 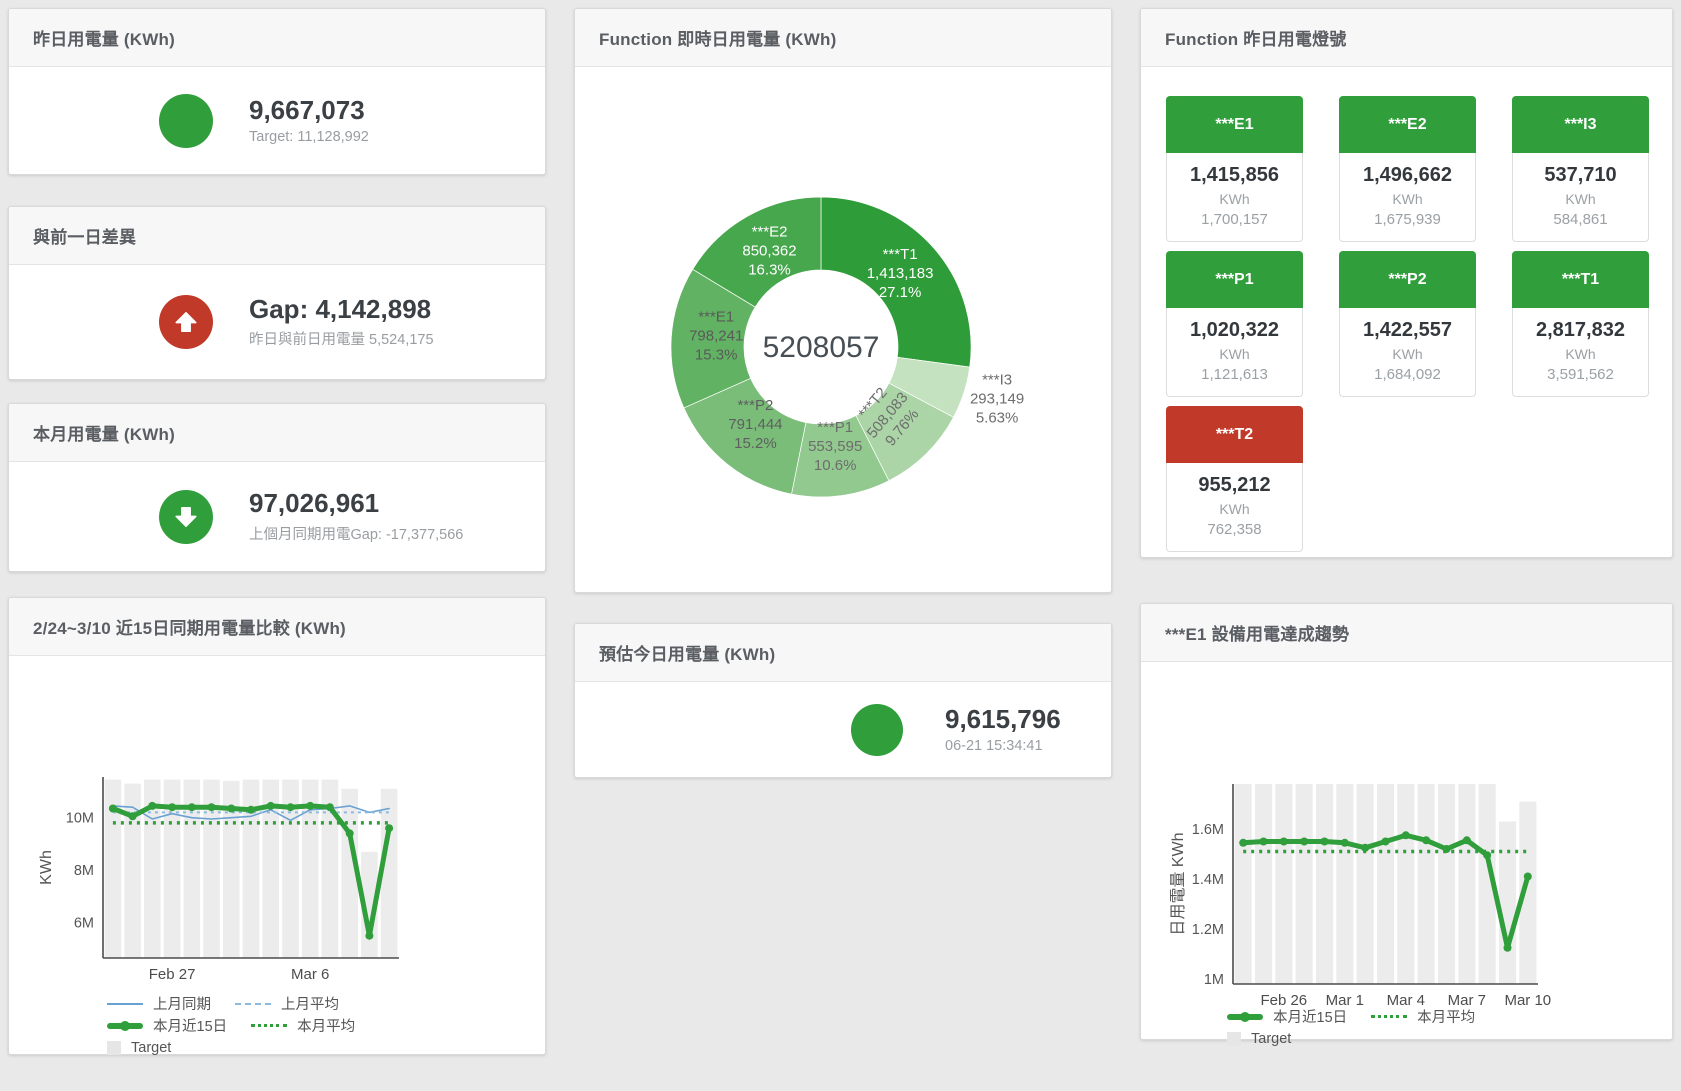 What do you see at coordinates (231, 1024) in the screenshot?
I see `compare-chart-legend: 上月同期 上月平均 本月近15日 本月平均 Target` at bounding box center [231, 1024].